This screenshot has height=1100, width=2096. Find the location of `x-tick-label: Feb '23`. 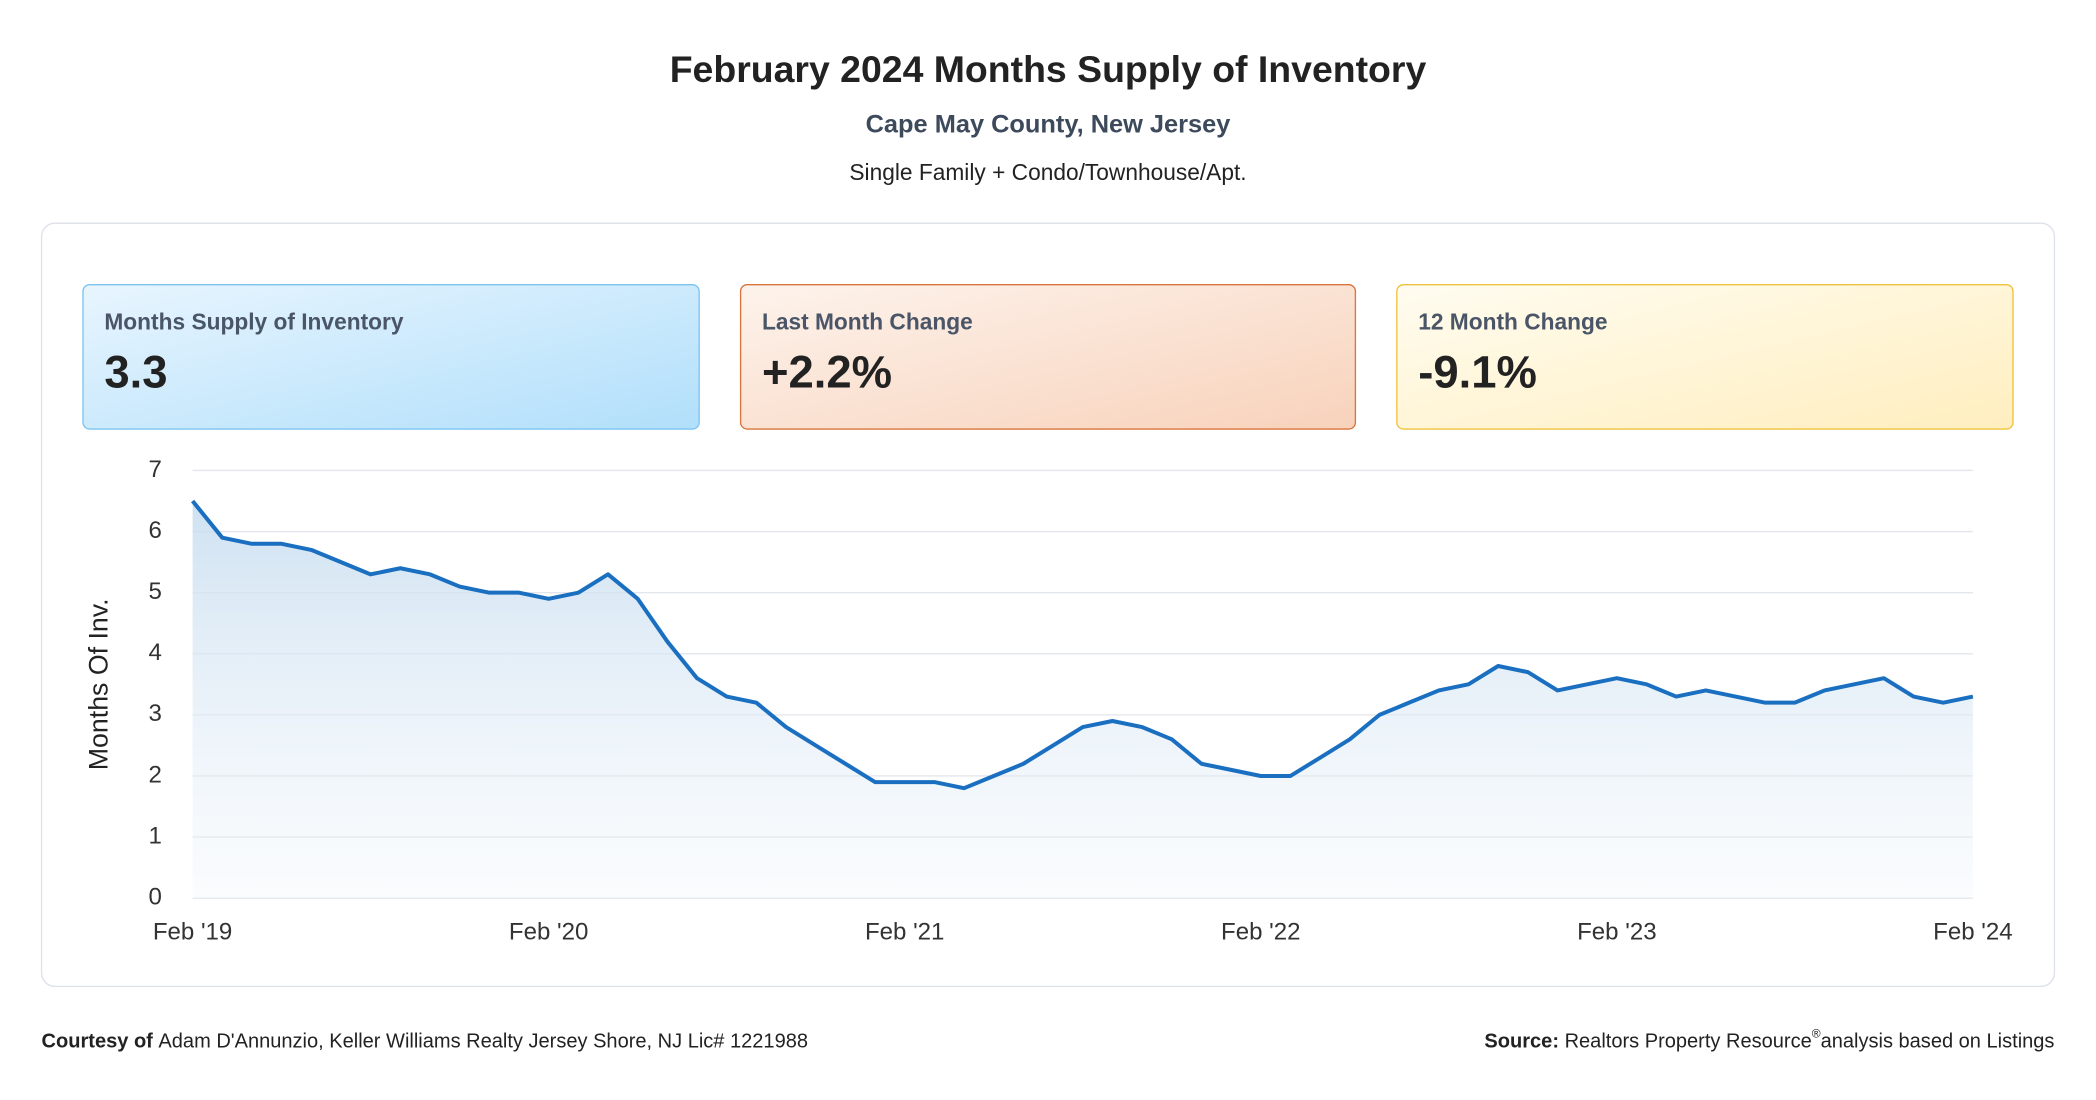

x-tick-label: Feb '23 is located at coordinates (1616, 931).